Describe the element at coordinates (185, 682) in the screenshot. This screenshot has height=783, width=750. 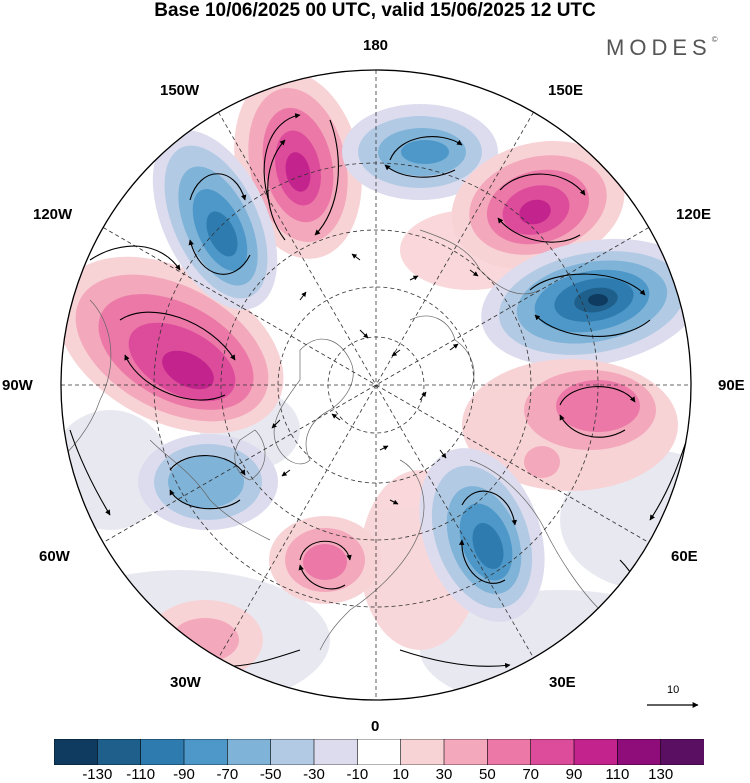
I see `lon-label-30w: 30W` at that location.